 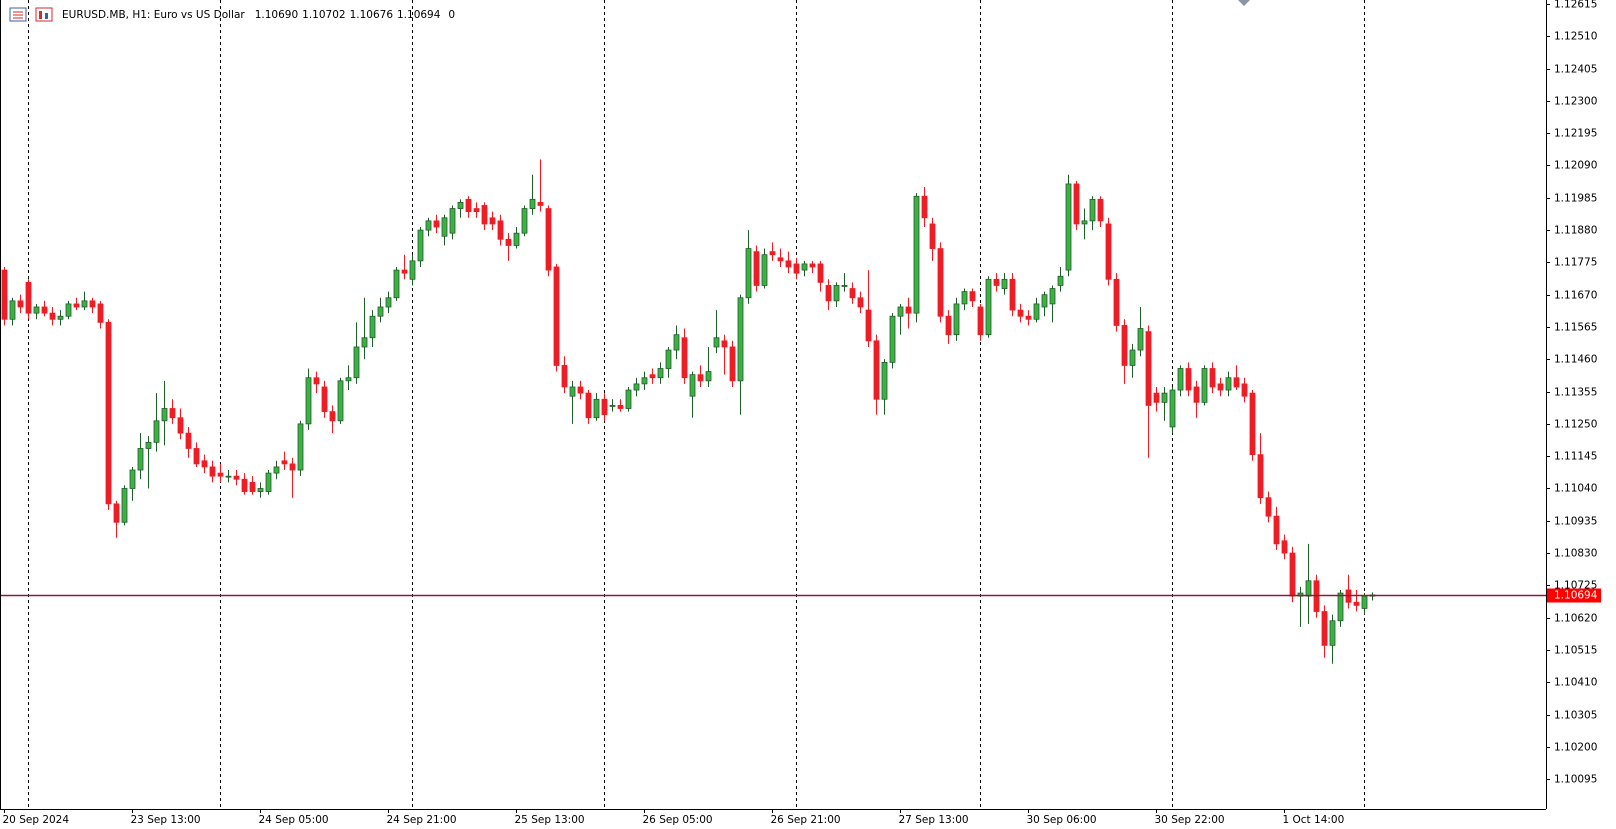 I want to click on y-tick-label: 1.12090, so click(x=1575, y=166).